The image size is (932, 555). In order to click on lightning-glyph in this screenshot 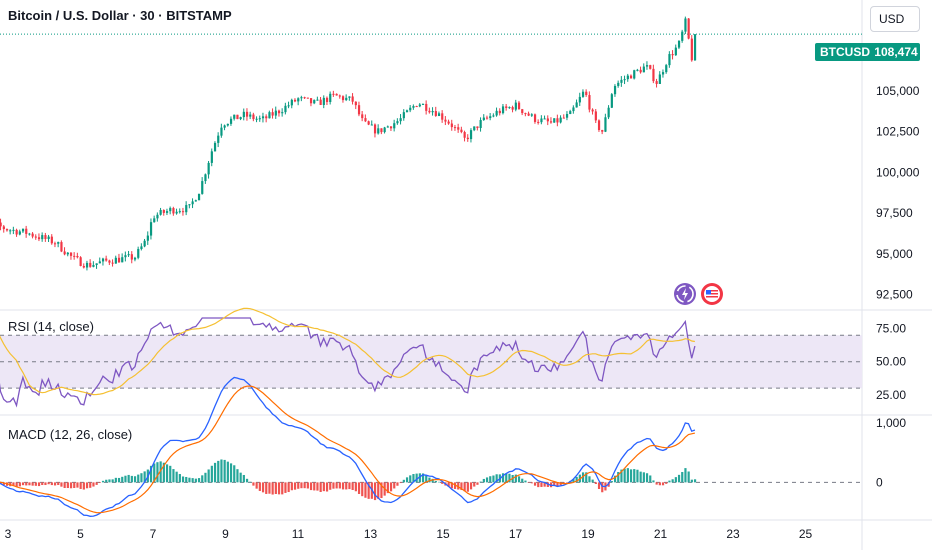, I will do `click(685, 294)`.